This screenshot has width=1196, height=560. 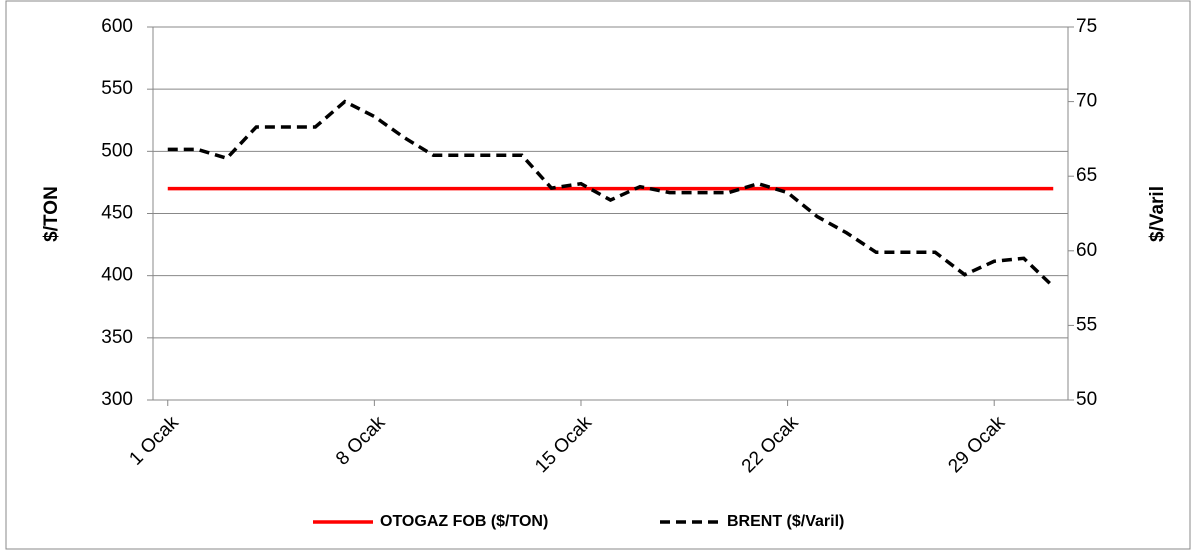 What do you see at coordinates (578, 521) in the screenshot?
I see `legend: OTOGAZ FOB ($/TON) BRENT ($/Varil)` at bounding box center [578, 521].